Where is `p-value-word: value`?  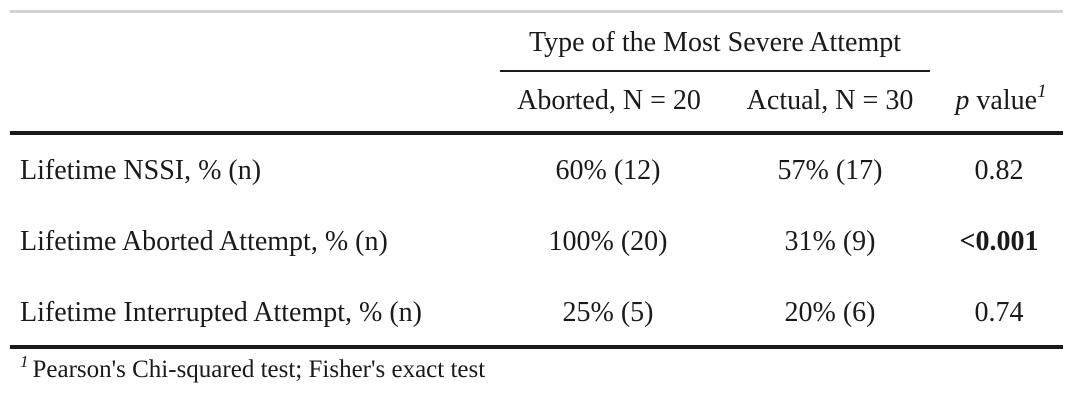 p-value-word: value is located at coordinates (1003, 100).